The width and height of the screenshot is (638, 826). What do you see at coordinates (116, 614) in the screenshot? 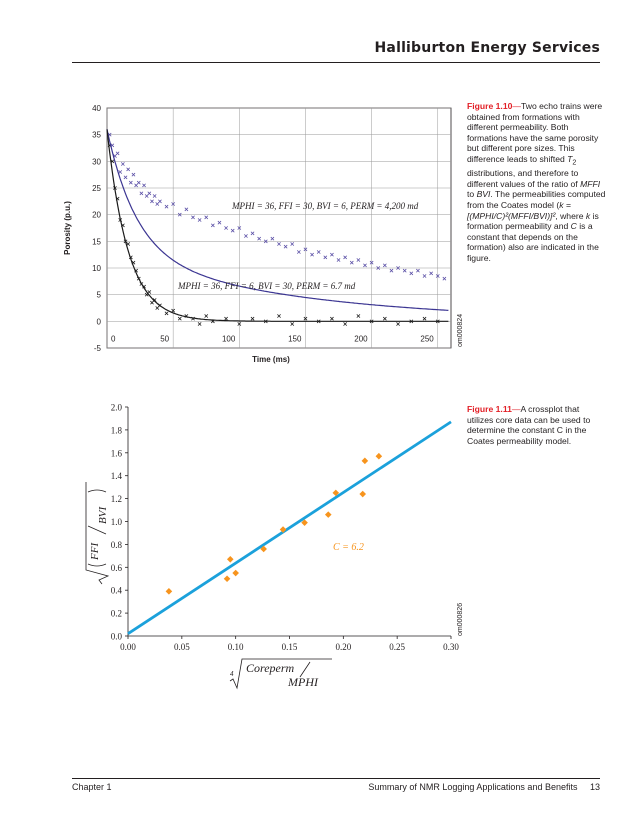
I see `chart2-y-tick-label: 0.2` at bounding box center [116, 614].